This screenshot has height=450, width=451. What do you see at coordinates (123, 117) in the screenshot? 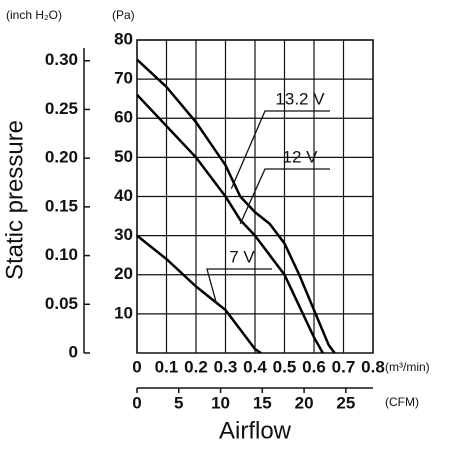
I see `y-tick-label: 60` at bounding box center [123, 117].